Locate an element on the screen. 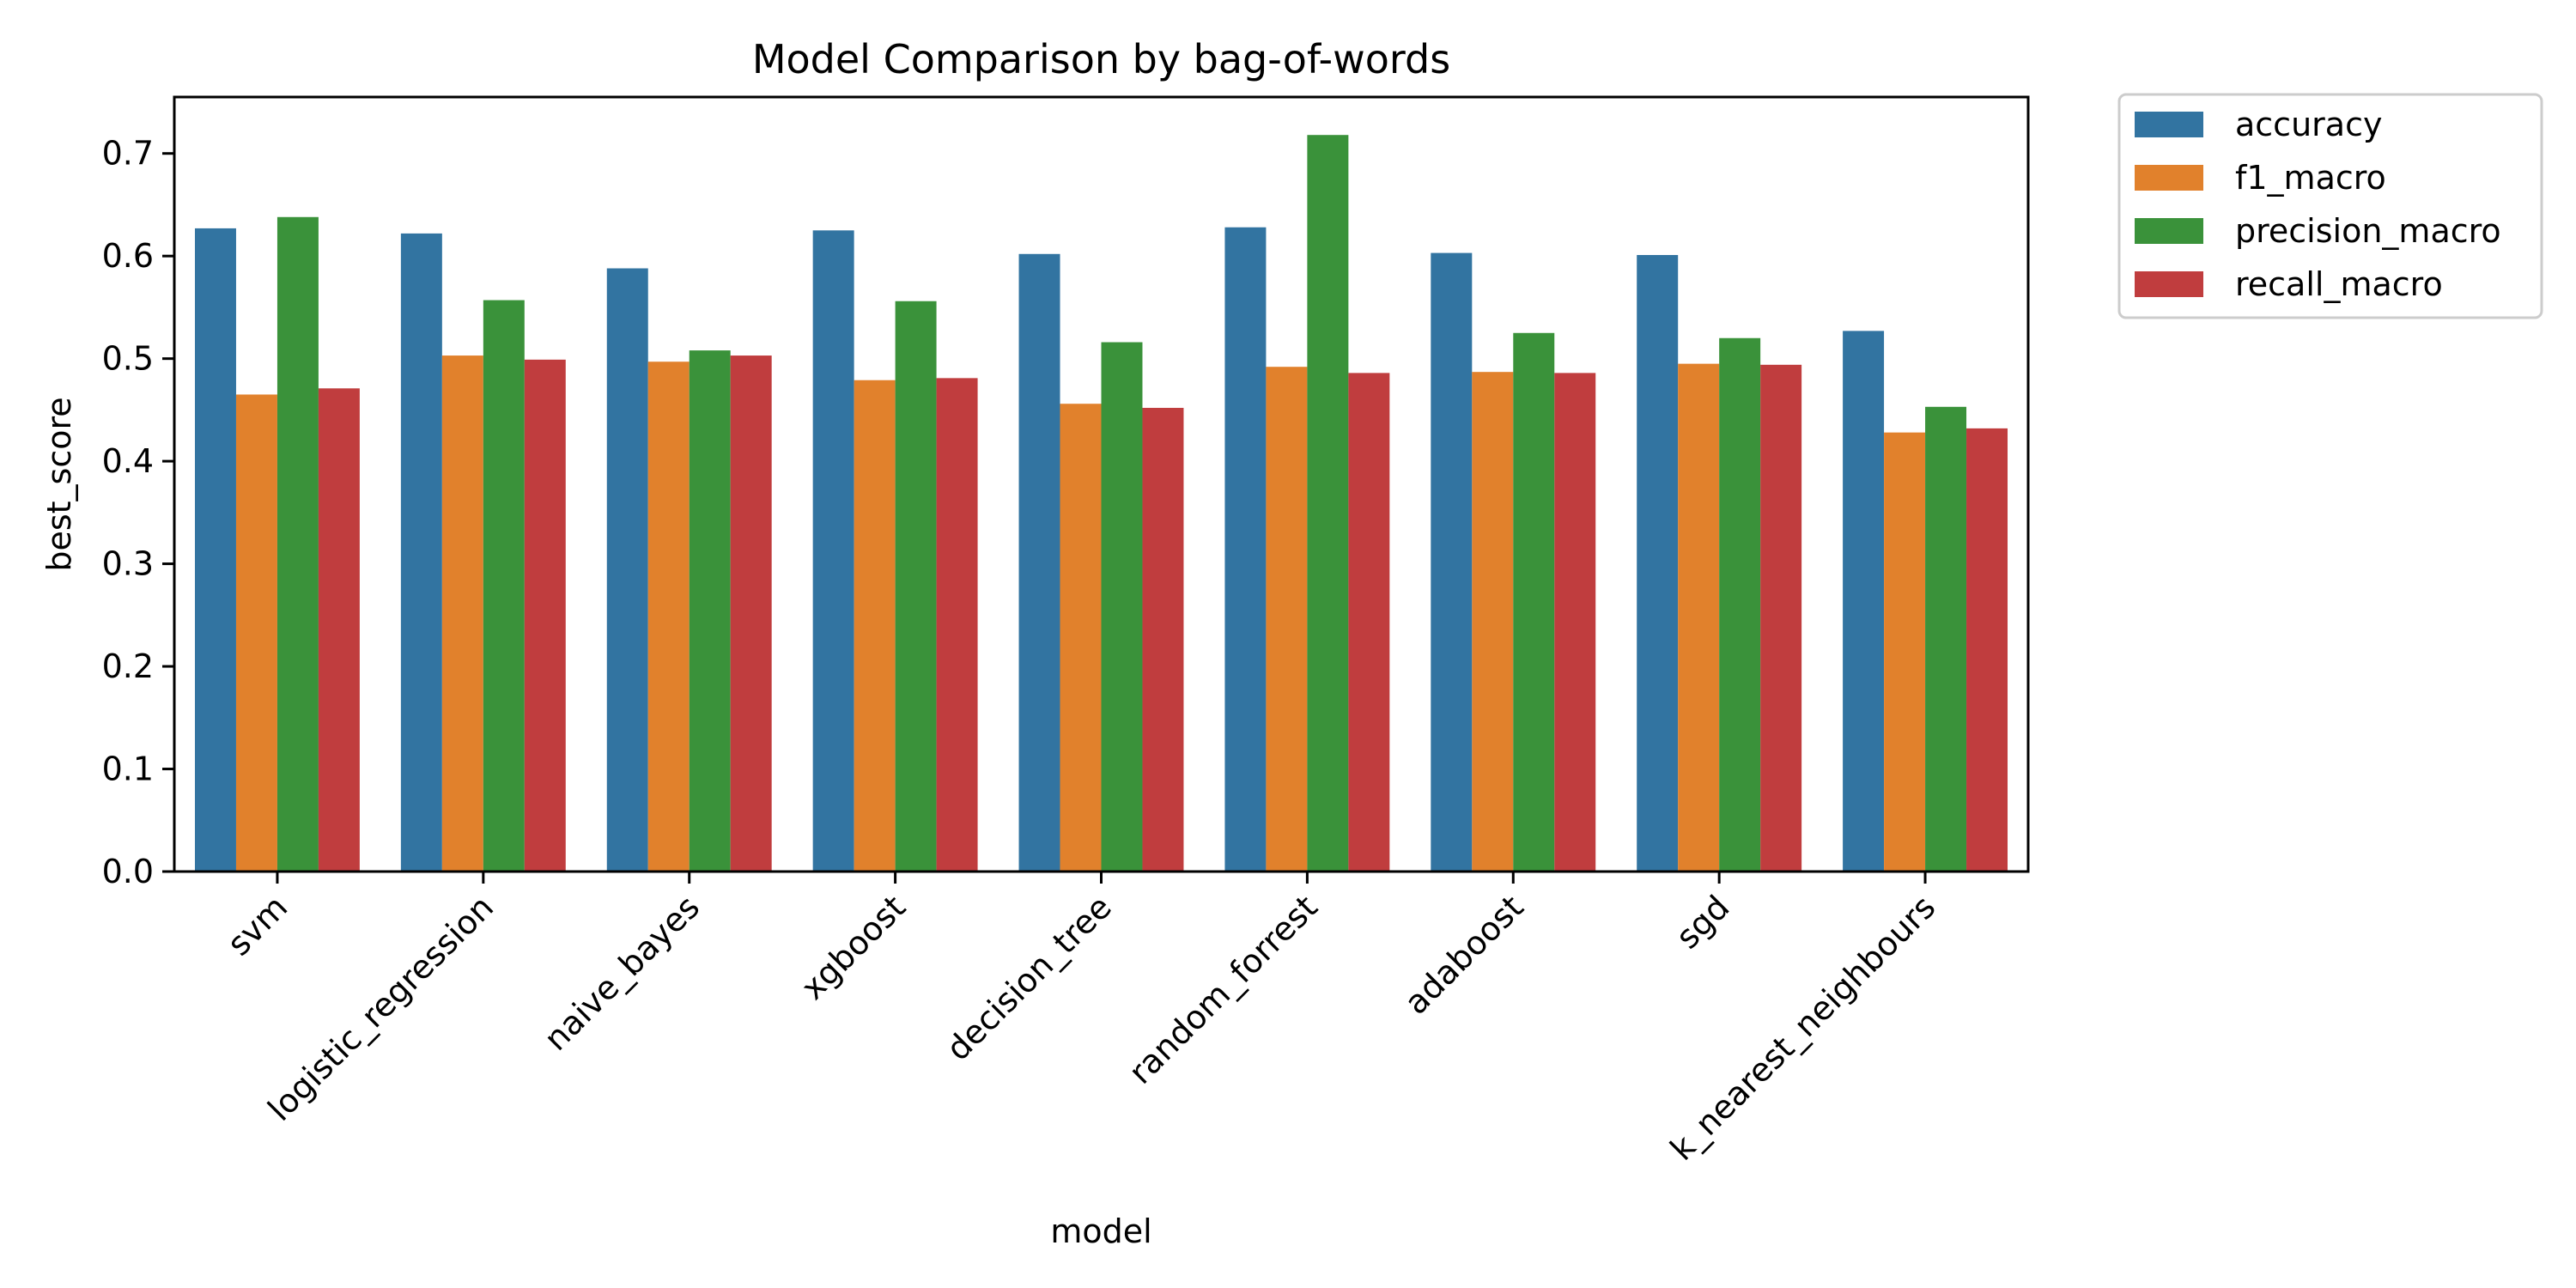 The width and height of the screenshot is (2576, 1288). y-tick-label: 0.6 is located at coordinates (128, 256).